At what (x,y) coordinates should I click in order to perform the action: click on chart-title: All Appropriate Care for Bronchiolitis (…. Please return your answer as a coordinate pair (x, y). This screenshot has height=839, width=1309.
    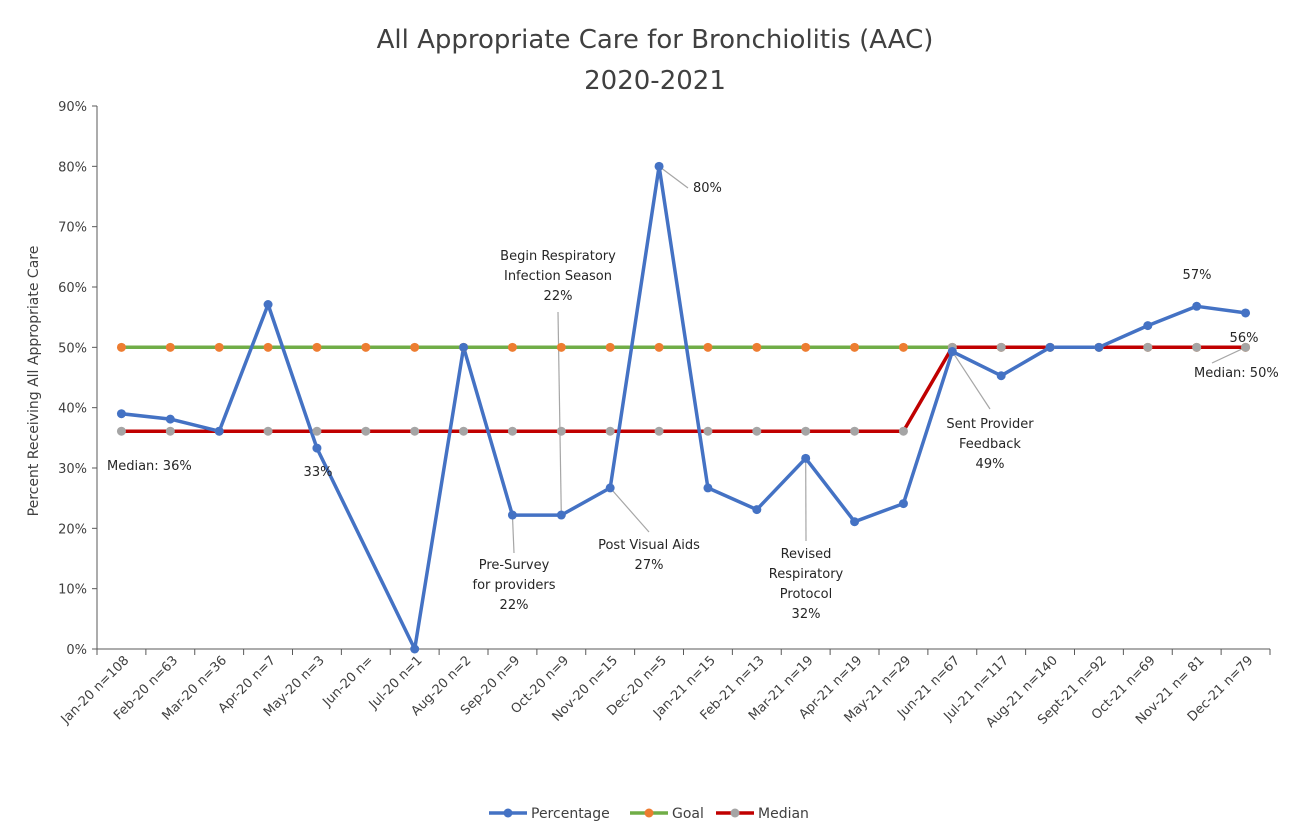
    Looking at the image, I should click on (655, 40).